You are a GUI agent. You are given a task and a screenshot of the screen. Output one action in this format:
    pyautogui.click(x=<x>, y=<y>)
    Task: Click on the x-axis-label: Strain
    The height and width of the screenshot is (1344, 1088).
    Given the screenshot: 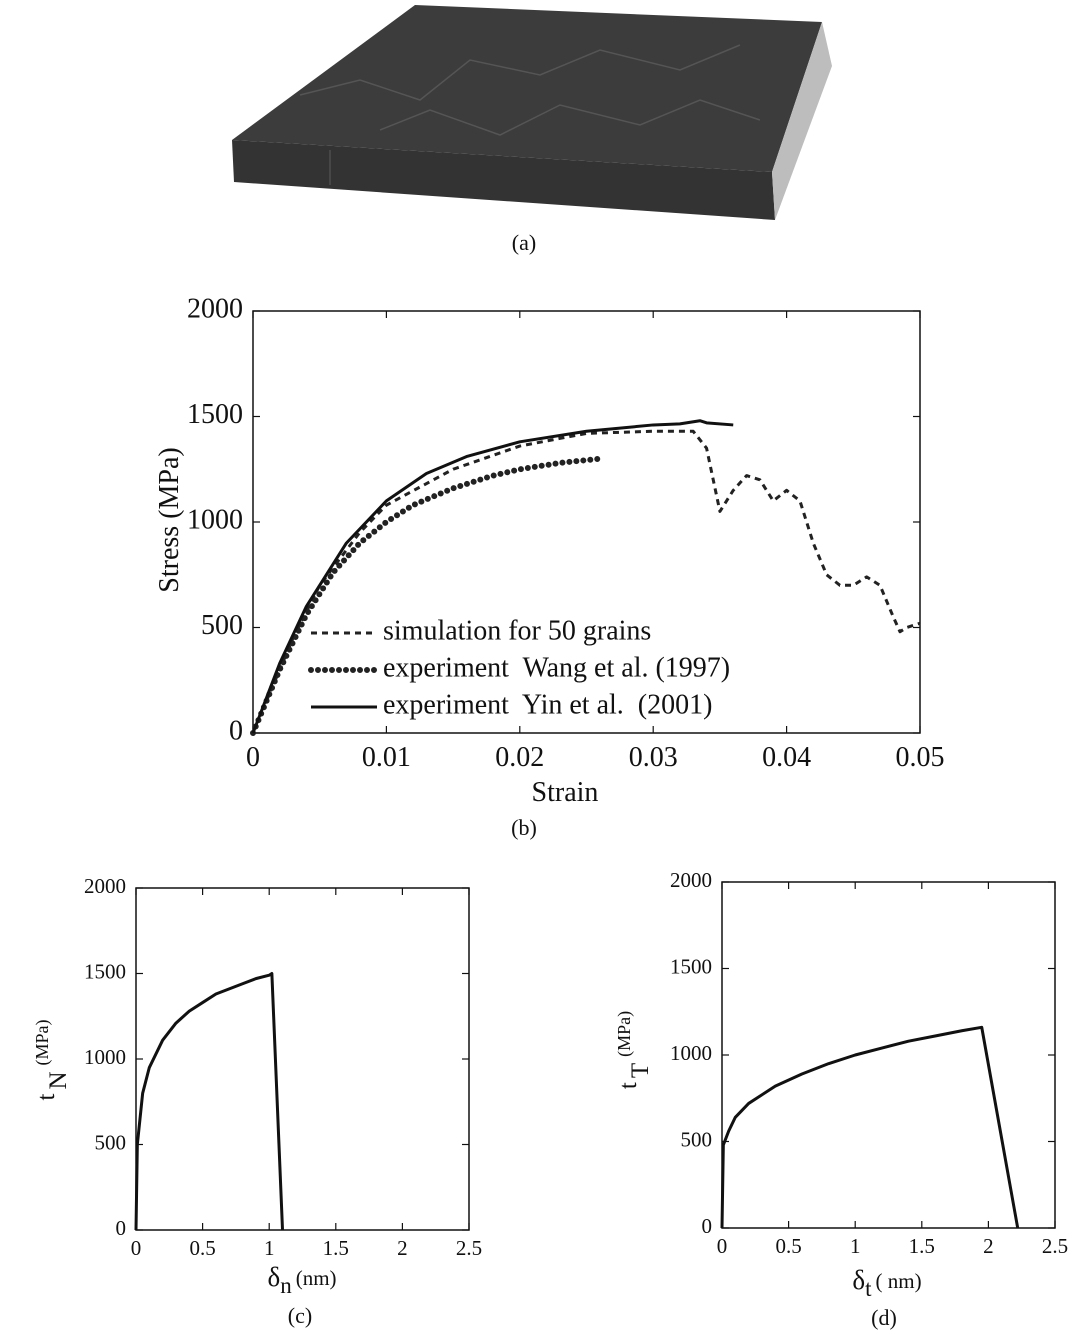 What is the action you would take?
    pyautogui.click(x=565, y=792)
    